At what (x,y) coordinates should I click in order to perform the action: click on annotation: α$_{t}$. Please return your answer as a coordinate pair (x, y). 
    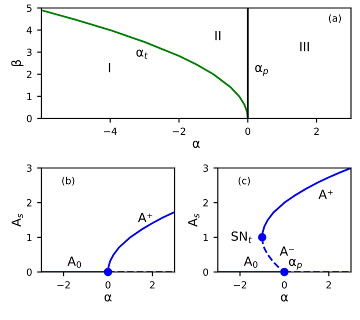
    Looking at the image, I should click on (142, 54).